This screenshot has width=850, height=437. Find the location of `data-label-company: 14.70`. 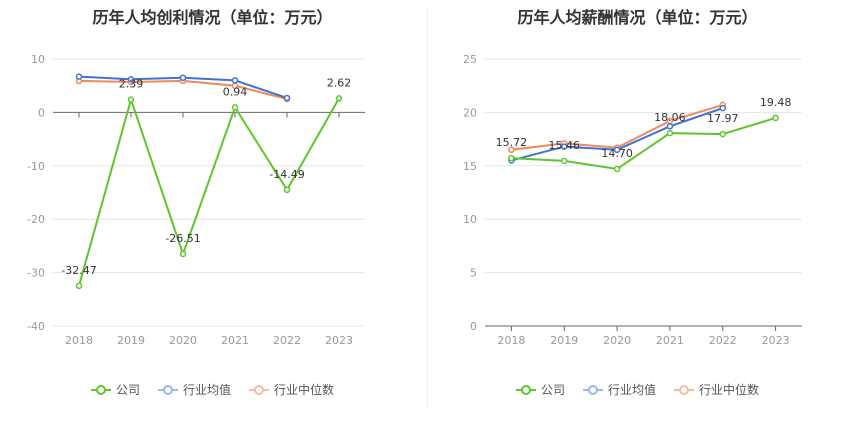

data-label-company: 14.70 is located at coordinates (617, 153).